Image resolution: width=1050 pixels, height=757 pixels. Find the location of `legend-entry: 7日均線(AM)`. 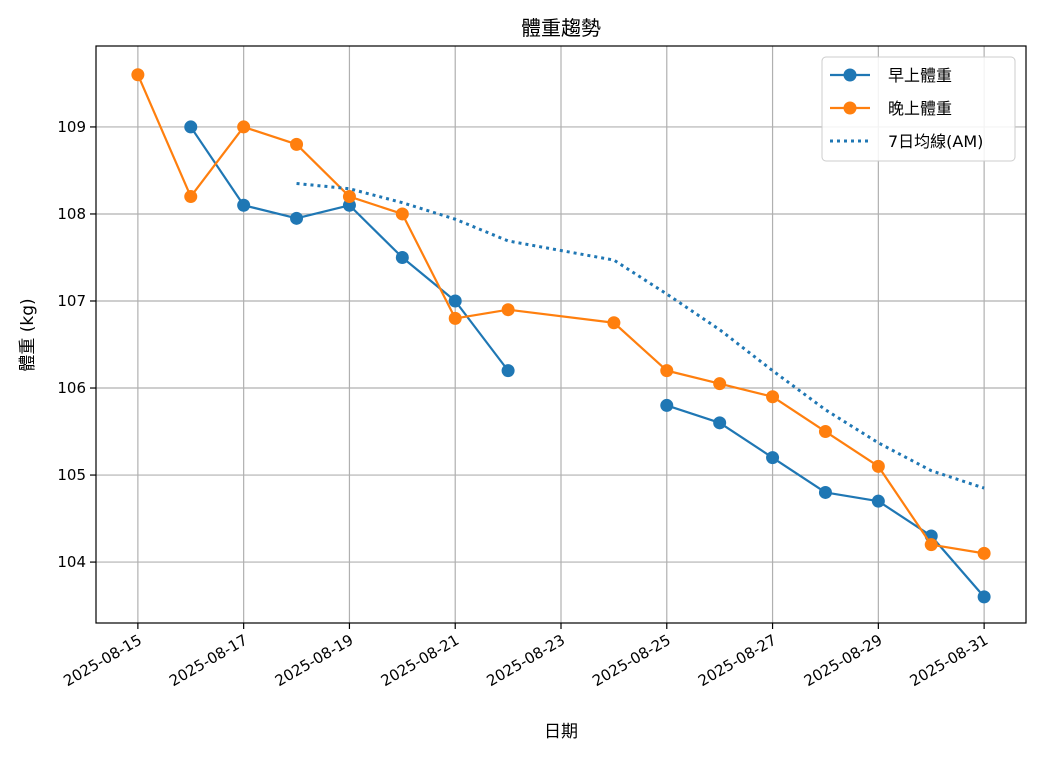

legend-entry: 7日均線(AM) is located at coordinates (906, 141).